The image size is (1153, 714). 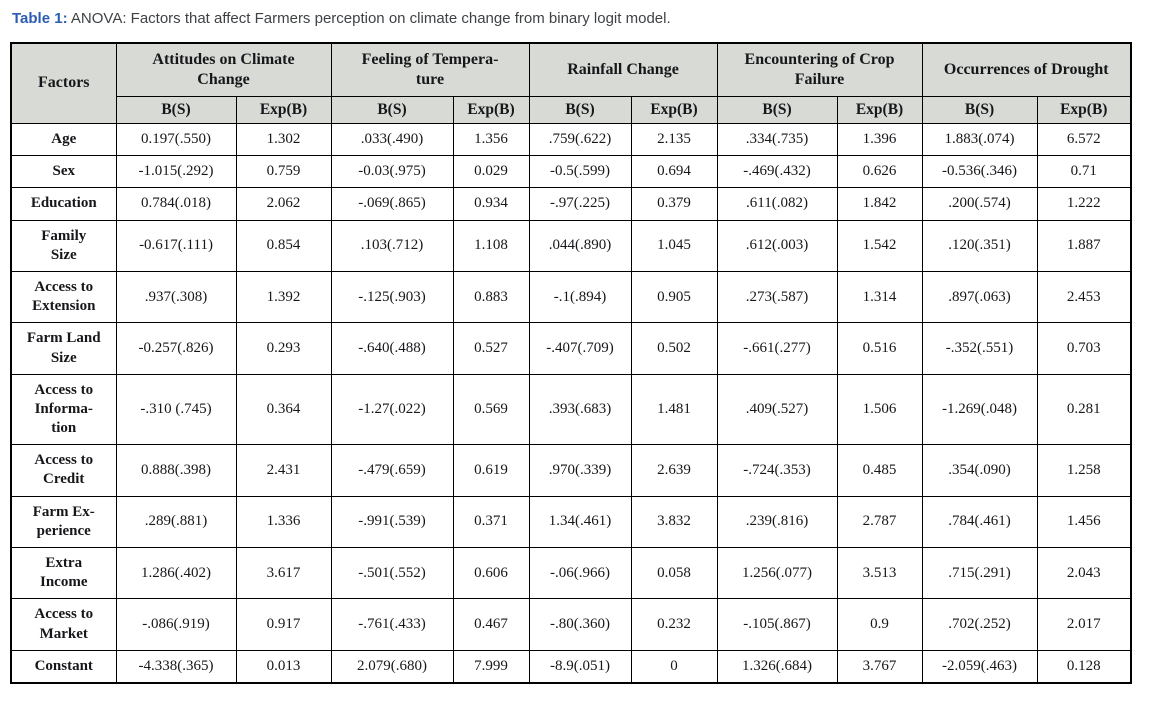 I want to click on factor-label: Constant, so click(x=63, y=666).